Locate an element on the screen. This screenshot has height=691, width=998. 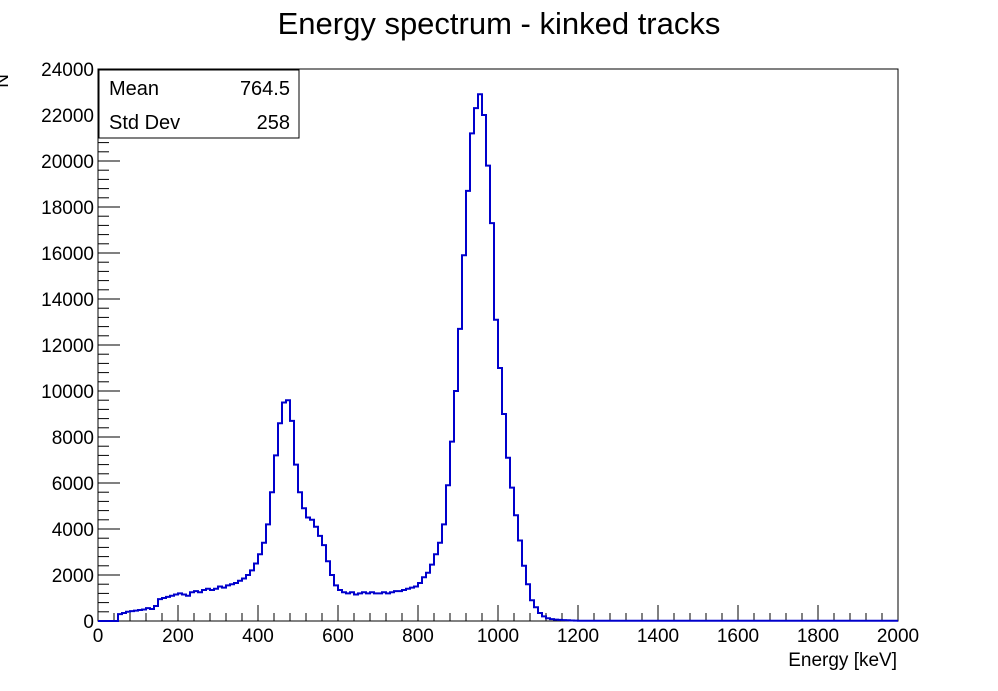
y-tick-label: 2000 is located at coordinates (73, 576).